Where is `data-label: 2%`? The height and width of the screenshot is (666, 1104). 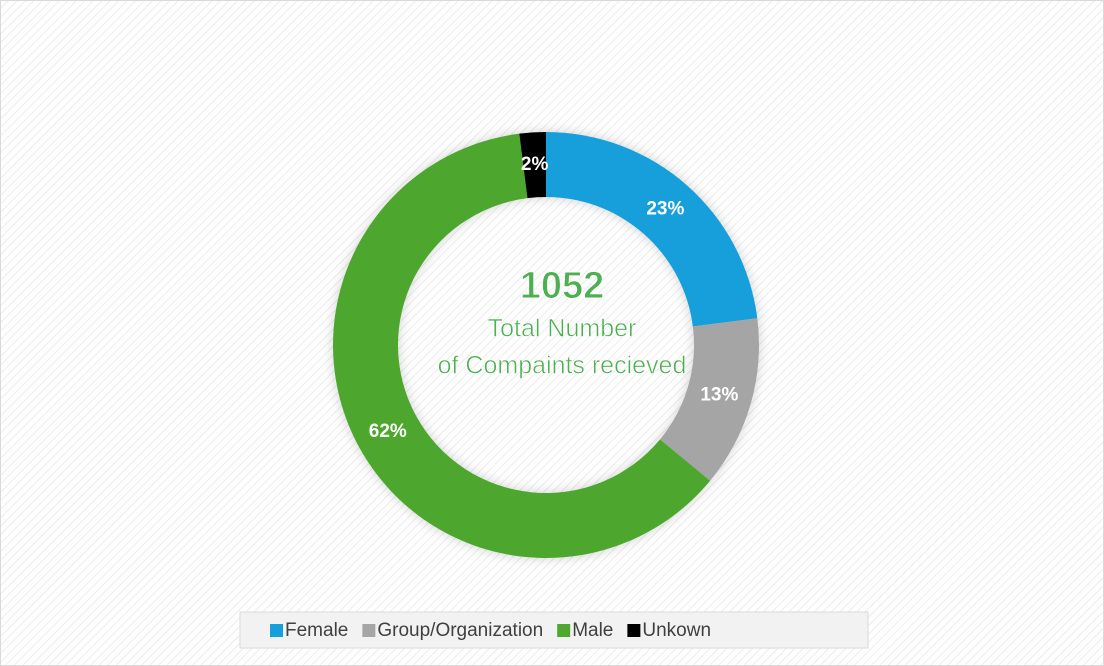
data-label: 2% is located at coordinates (535, 164).